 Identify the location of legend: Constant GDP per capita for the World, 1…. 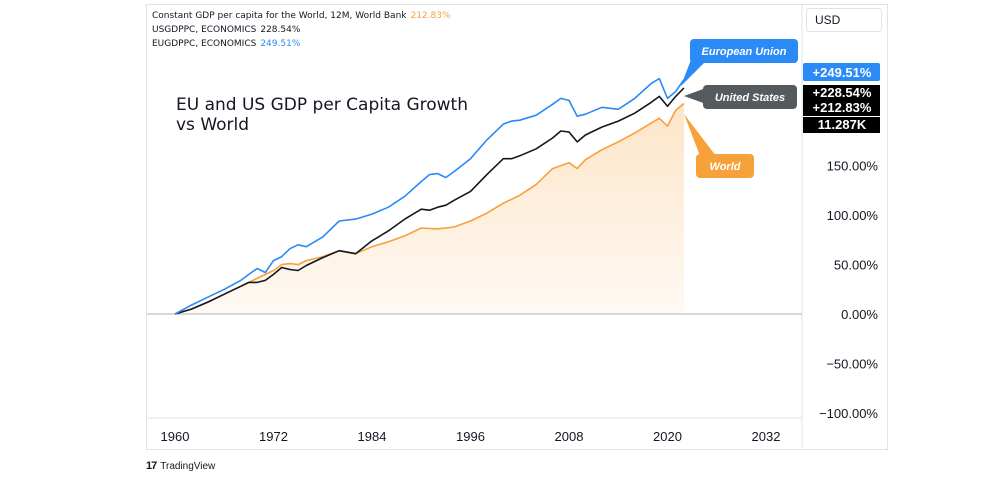
(301, 30).